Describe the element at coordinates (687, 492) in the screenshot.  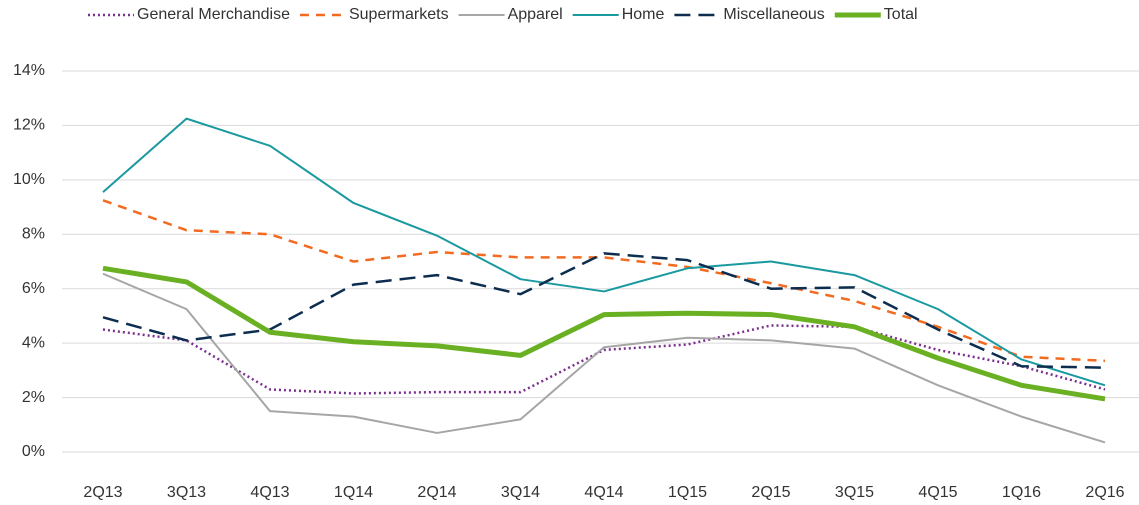
I see `x-tick-label: 1Q15` at that location.